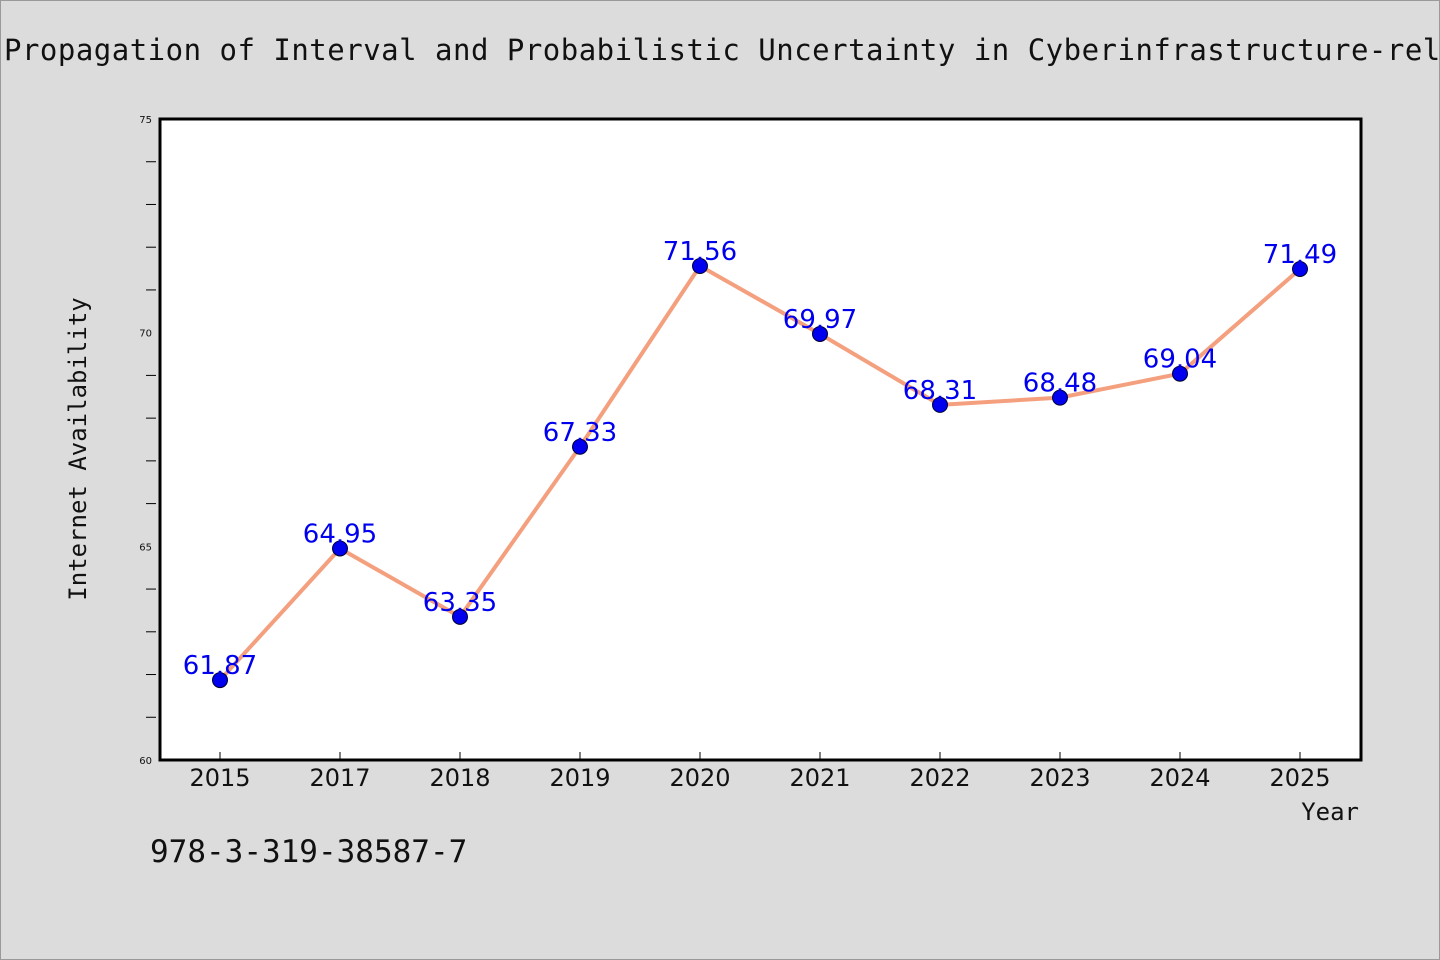  Describe the element at coordinates (145, 761) in the screenshot. I see `y-tick-label: 60` at that location.